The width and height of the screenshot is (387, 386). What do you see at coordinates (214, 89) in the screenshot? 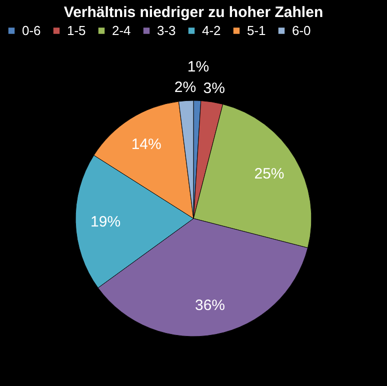
I see `data-label: 3%` at bounding box center [214, 89].